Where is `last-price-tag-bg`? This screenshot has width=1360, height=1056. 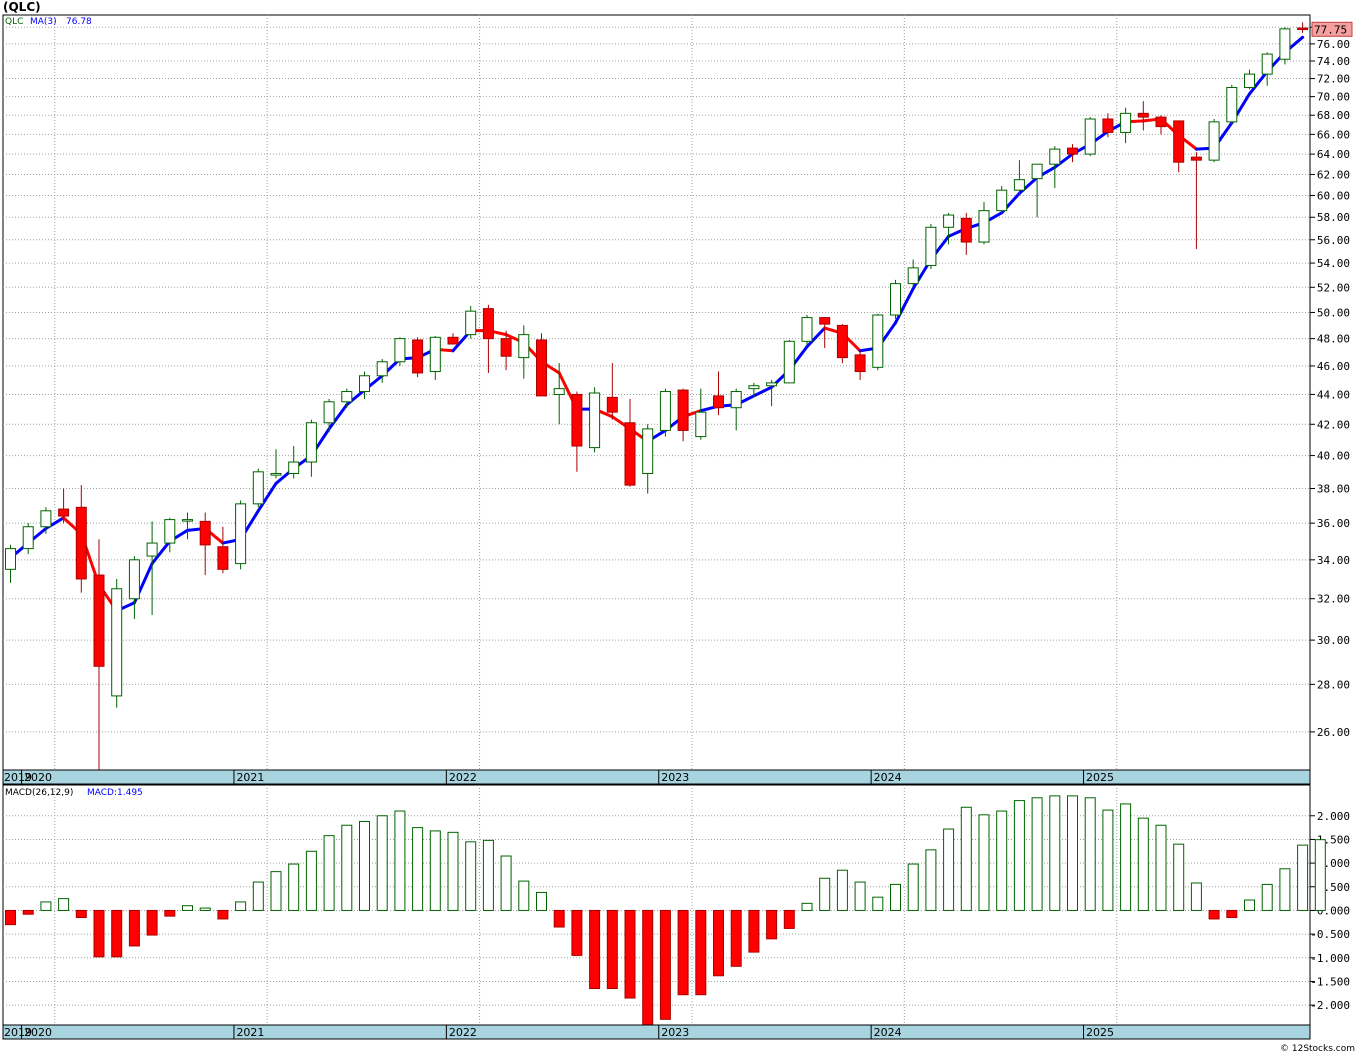 last-price-tag-bg is located at coordinates (1332, 29).